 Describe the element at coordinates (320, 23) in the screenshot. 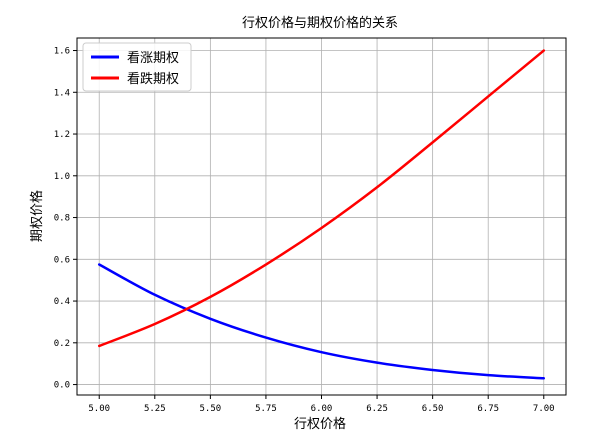

I see `chart-title: 行权价格与期权价格的关系` at that location.